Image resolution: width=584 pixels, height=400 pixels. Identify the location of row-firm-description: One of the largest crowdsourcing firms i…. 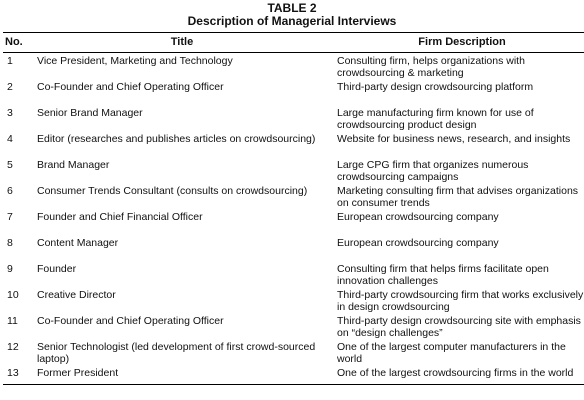
(456, 375).